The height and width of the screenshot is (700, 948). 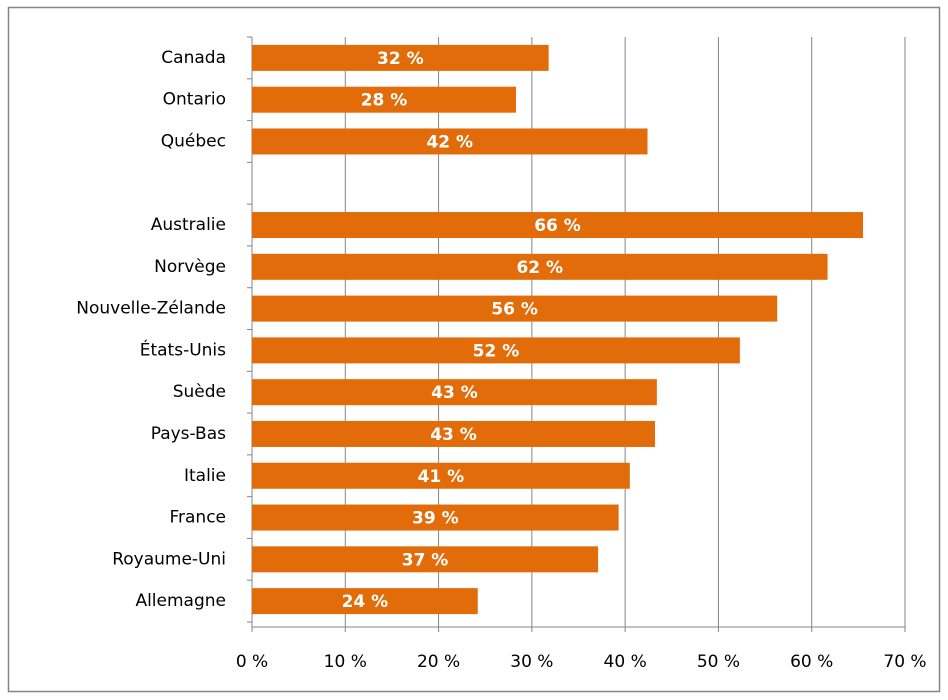 What do you see at coordinates (718, 662) in the screenshot?
I see `x-tick-label: 50 %` at bounding box center [718, 662].